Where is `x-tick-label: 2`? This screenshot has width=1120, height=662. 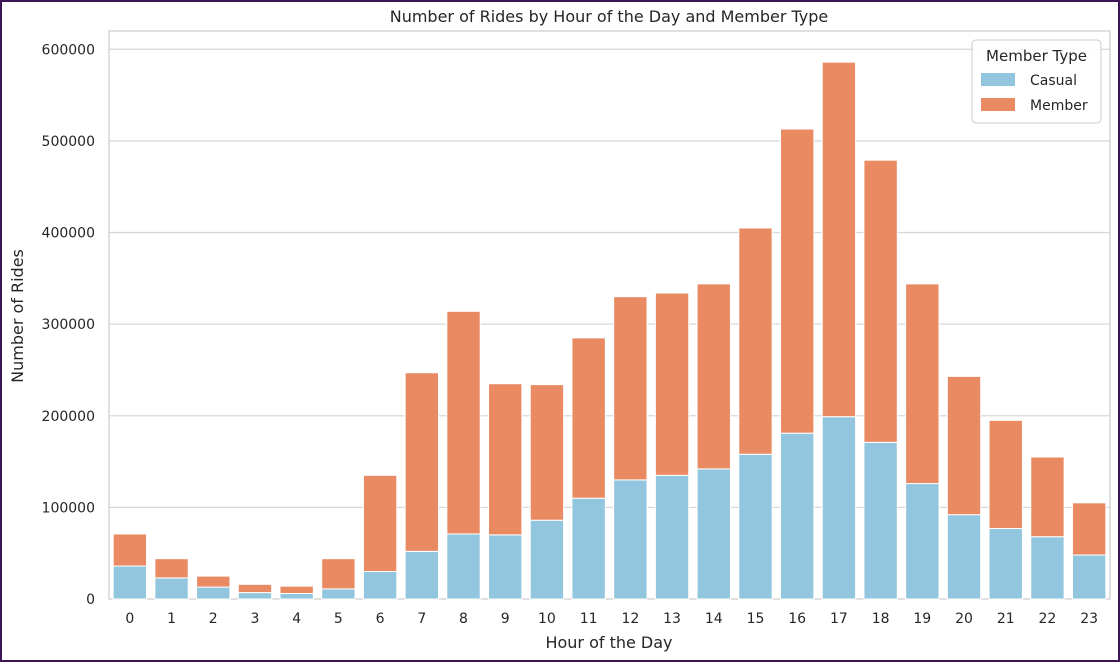 x-tick-label: 2 is located at coordinates (213, 619).